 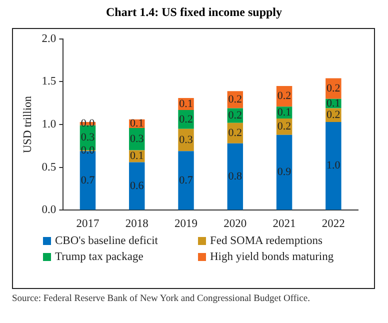 I want to click on chart-title: Chart 1.4: US fixed income supply, so click(x=193, y=12).